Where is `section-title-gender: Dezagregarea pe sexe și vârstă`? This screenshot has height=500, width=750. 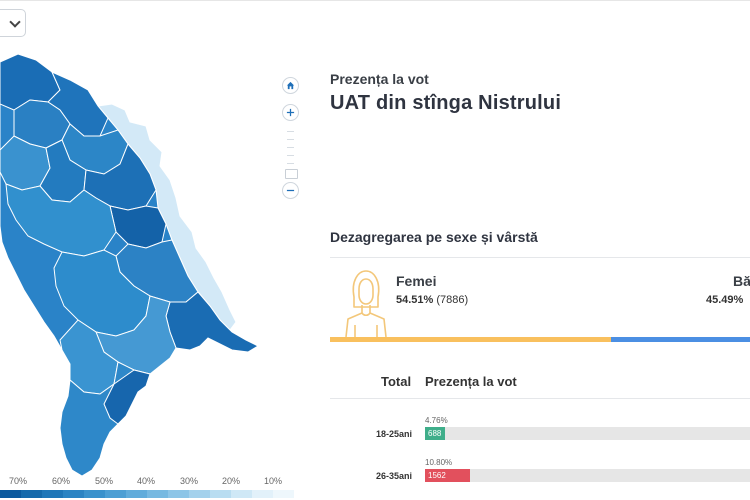
section-title-gender: Dezagregarea pe sexe și vârstă is located at coordinates (434, 237).